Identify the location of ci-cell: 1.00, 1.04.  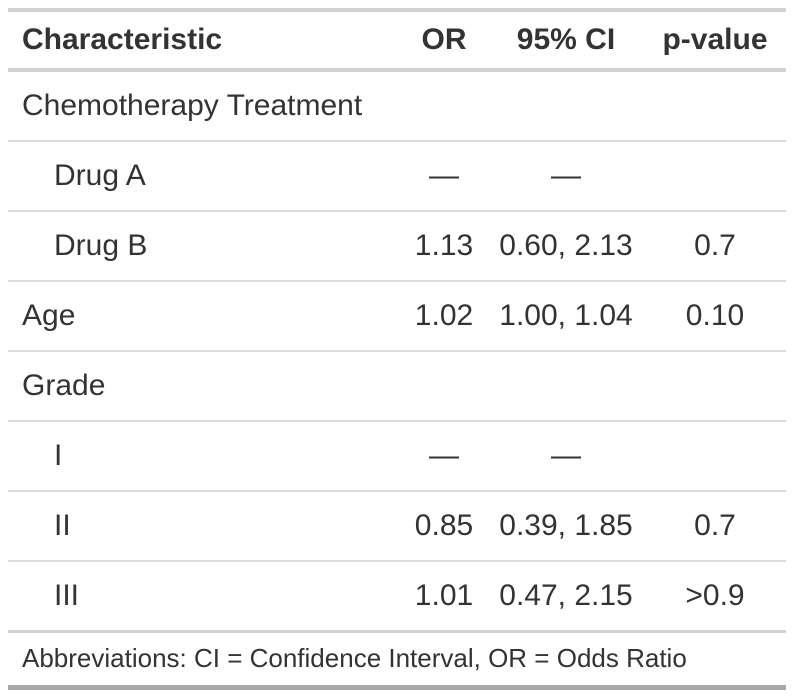
(566, 315).